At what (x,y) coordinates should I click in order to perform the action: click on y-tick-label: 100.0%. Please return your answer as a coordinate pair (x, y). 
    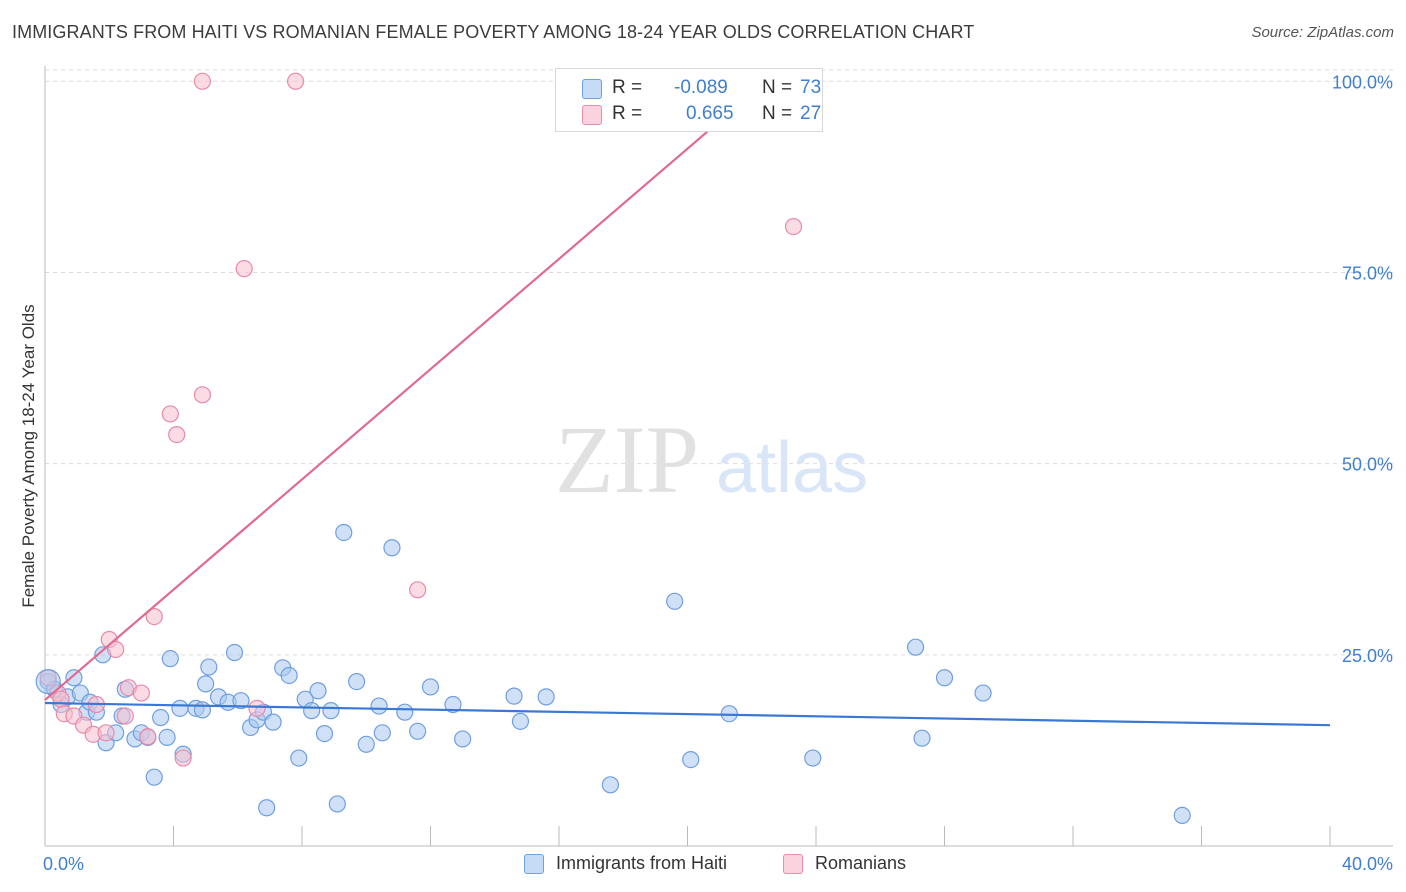
    Looking at the image, I should click on (1362, 82).